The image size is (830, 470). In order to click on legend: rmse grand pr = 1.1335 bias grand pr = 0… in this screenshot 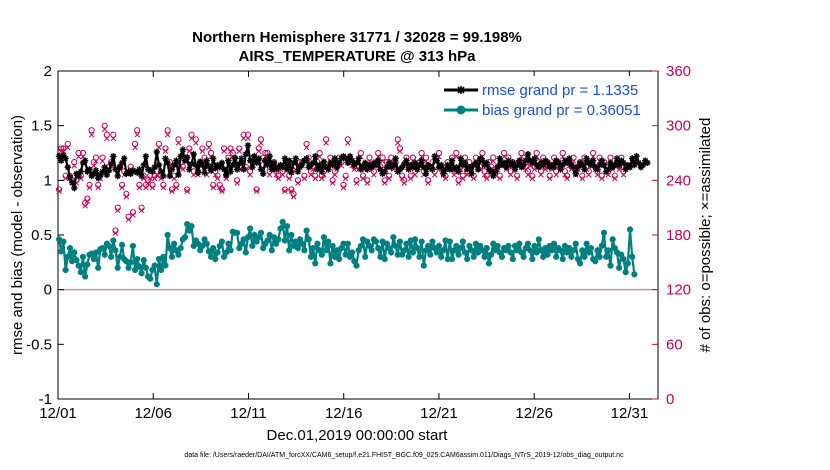, I will do `click(547, 99)`.